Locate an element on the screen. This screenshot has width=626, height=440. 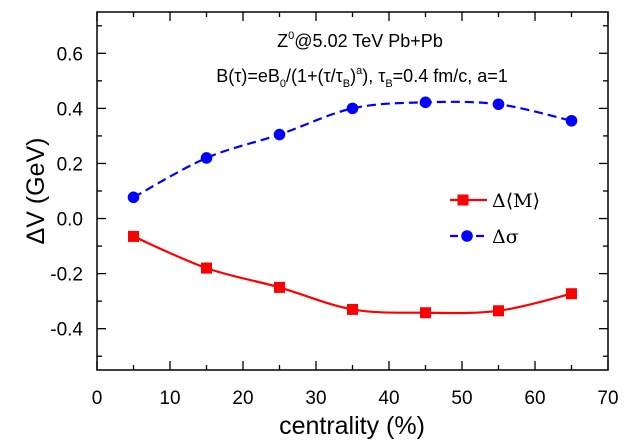
x-axis-title: centrality (%) is located at coordinates (352, 426).